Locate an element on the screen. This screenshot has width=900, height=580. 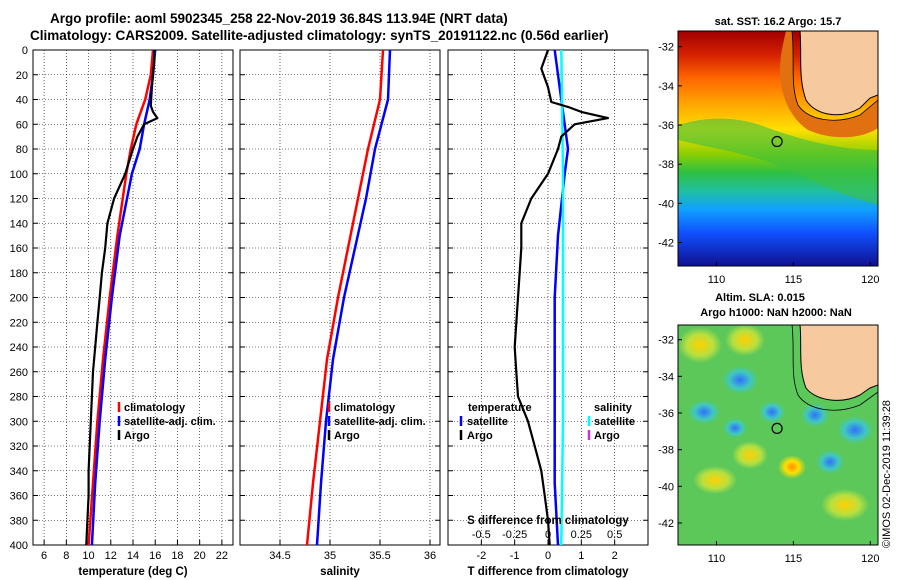
legend-label-s-argo: Argo is located at coordinates (607, 436).